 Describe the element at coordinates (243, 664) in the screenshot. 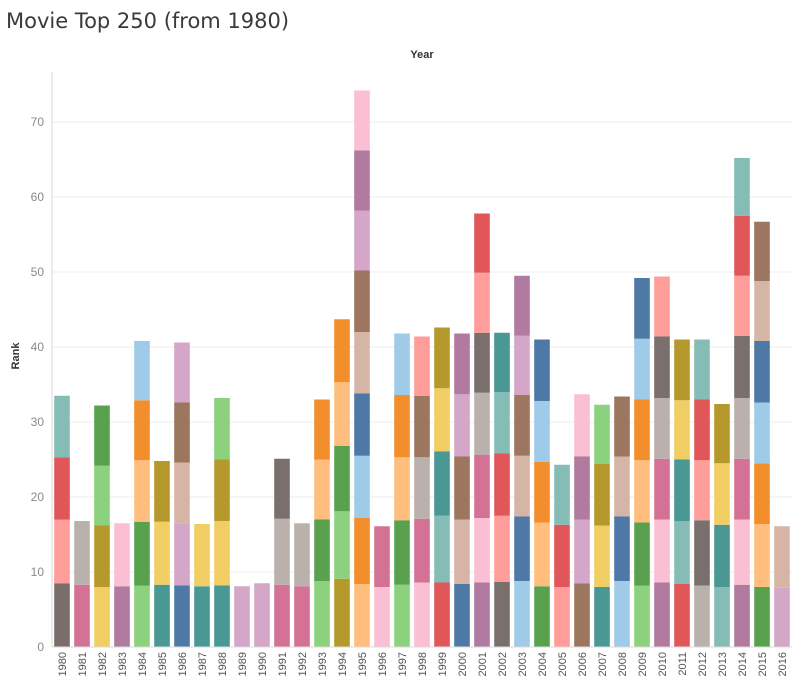

I see `x-tick-label: 1989` at that location.